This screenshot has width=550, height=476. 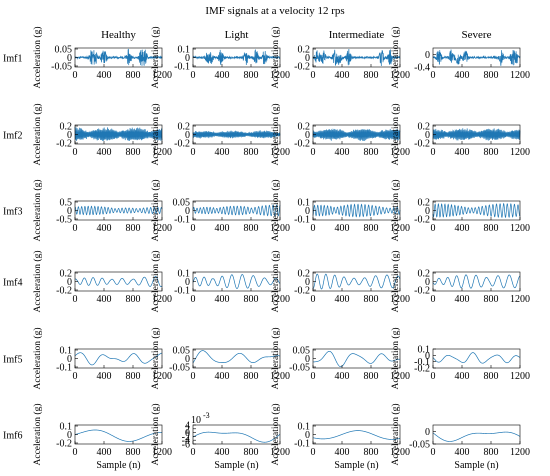 What do you see at coordinates (133, 75) in the screenshot?
I see `panel-imf1-healthy-xtick-label: 800` at bounding box center [133, 75].